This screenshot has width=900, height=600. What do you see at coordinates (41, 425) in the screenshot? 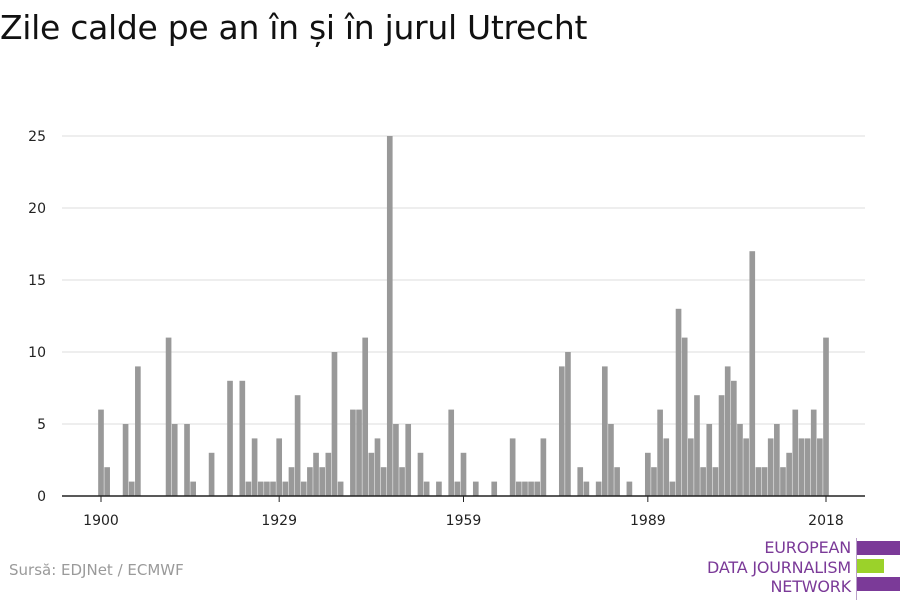
I see `y-tick-label: 5` at bounding box center [41, 425].